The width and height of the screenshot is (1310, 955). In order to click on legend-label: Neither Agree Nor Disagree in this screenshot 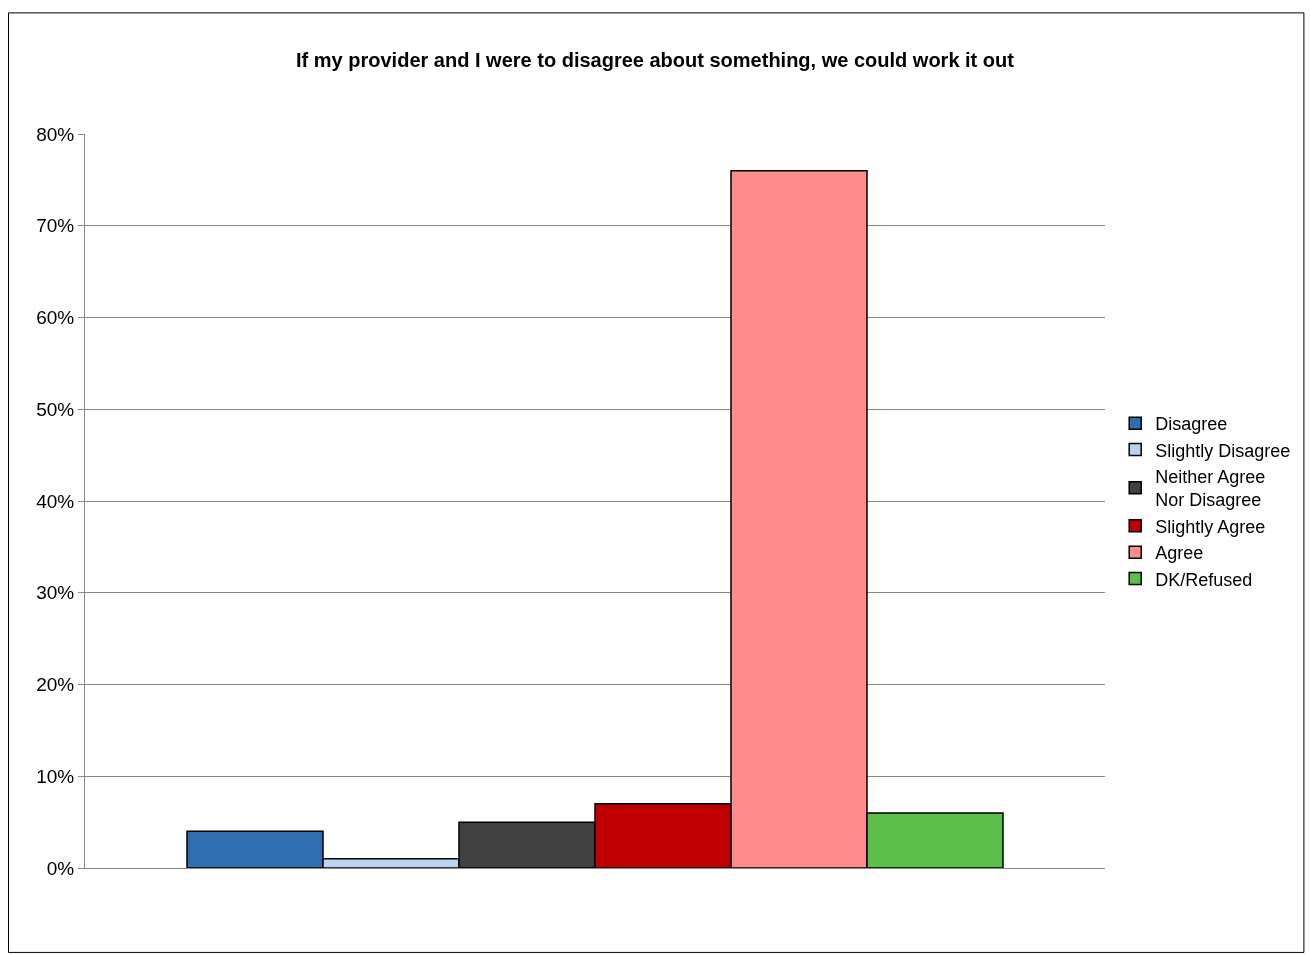, I will do `click(1210, 489)`.